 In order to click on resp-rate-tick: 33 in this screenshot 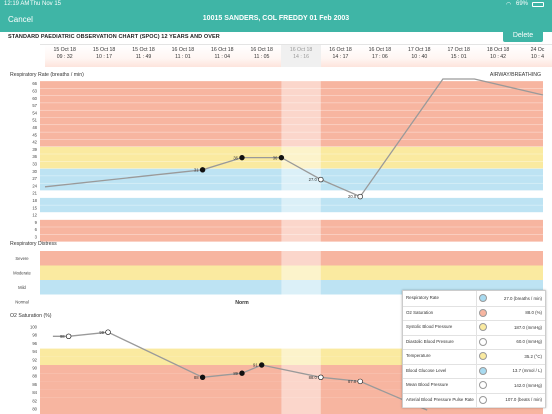, I will do `click(34, 164)`.